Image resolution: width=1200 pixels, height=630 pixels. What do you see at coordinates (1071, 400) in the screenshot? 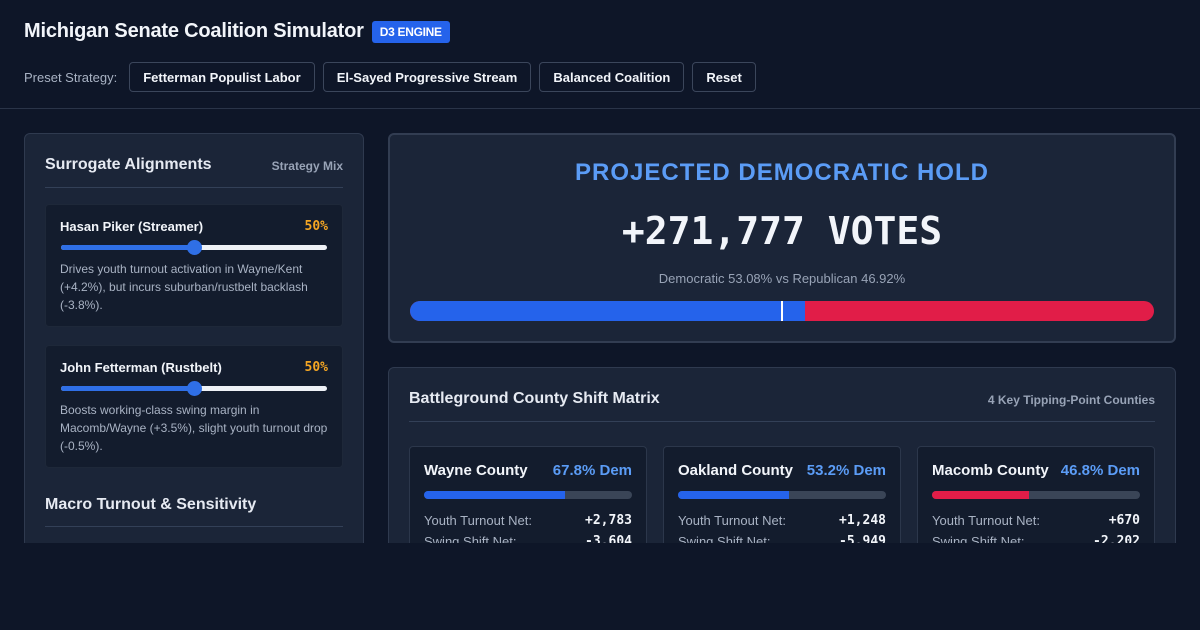
I see `matrix-subtitle: 4 Key Tipping-Point Counties` at bounding box center [1071, 400].